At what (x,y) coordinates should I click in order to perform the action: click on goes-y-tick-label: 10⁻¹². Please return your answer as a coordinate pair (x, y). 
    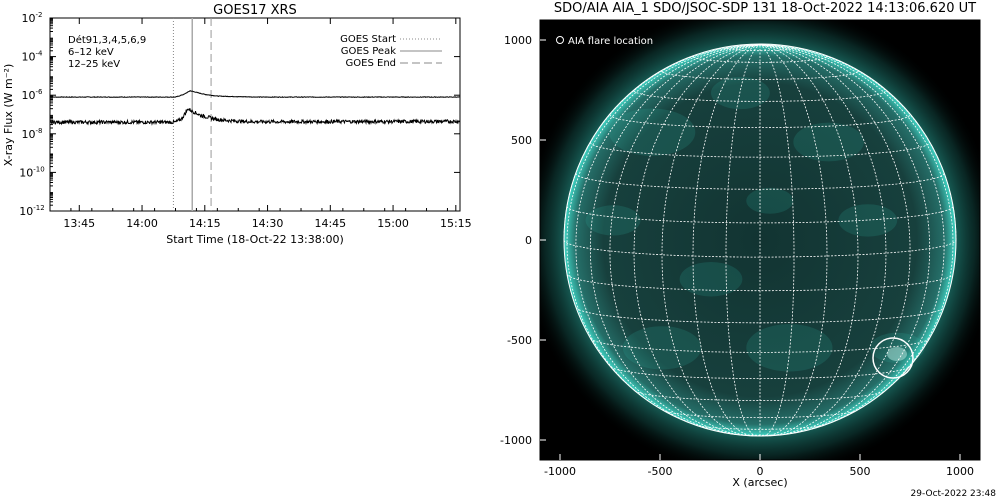
    Looking at the image, I should click on (31, 211).